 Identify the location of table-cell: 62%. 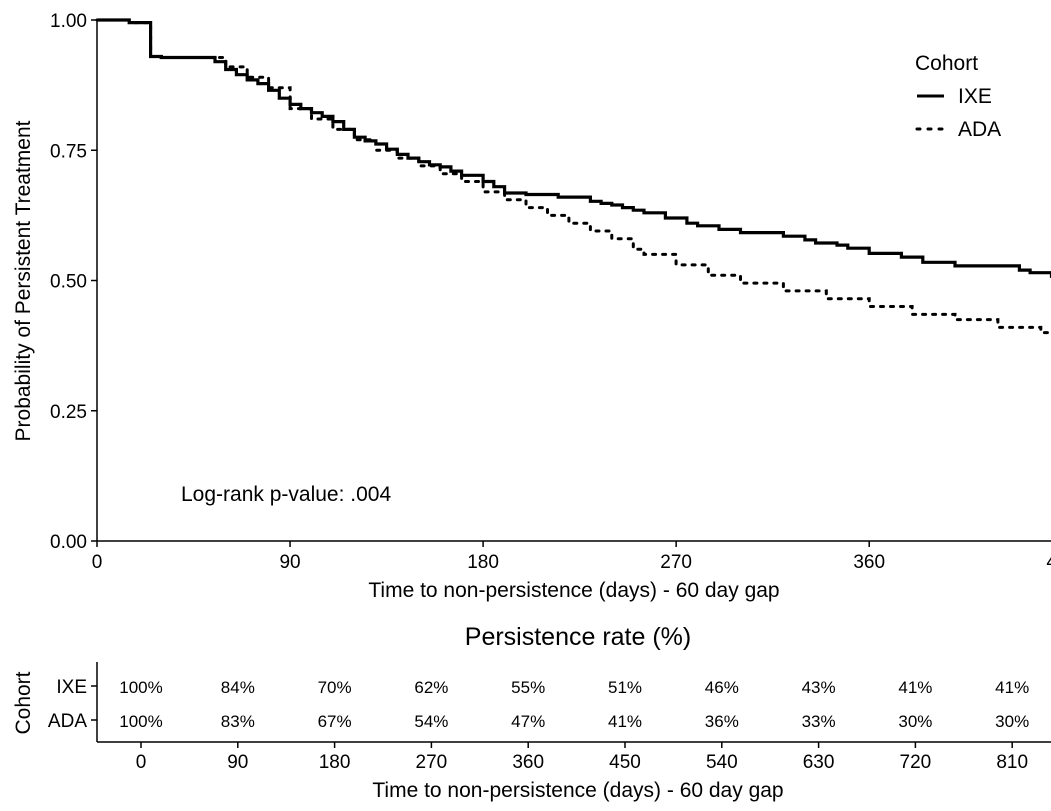
(431, 687).